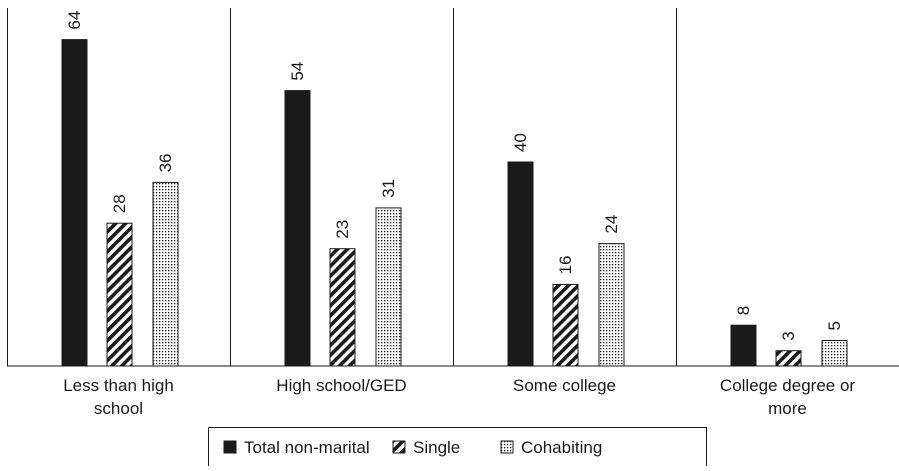 The image size is (899, 471). I want to click on value-label: 31, so click(388, 188).